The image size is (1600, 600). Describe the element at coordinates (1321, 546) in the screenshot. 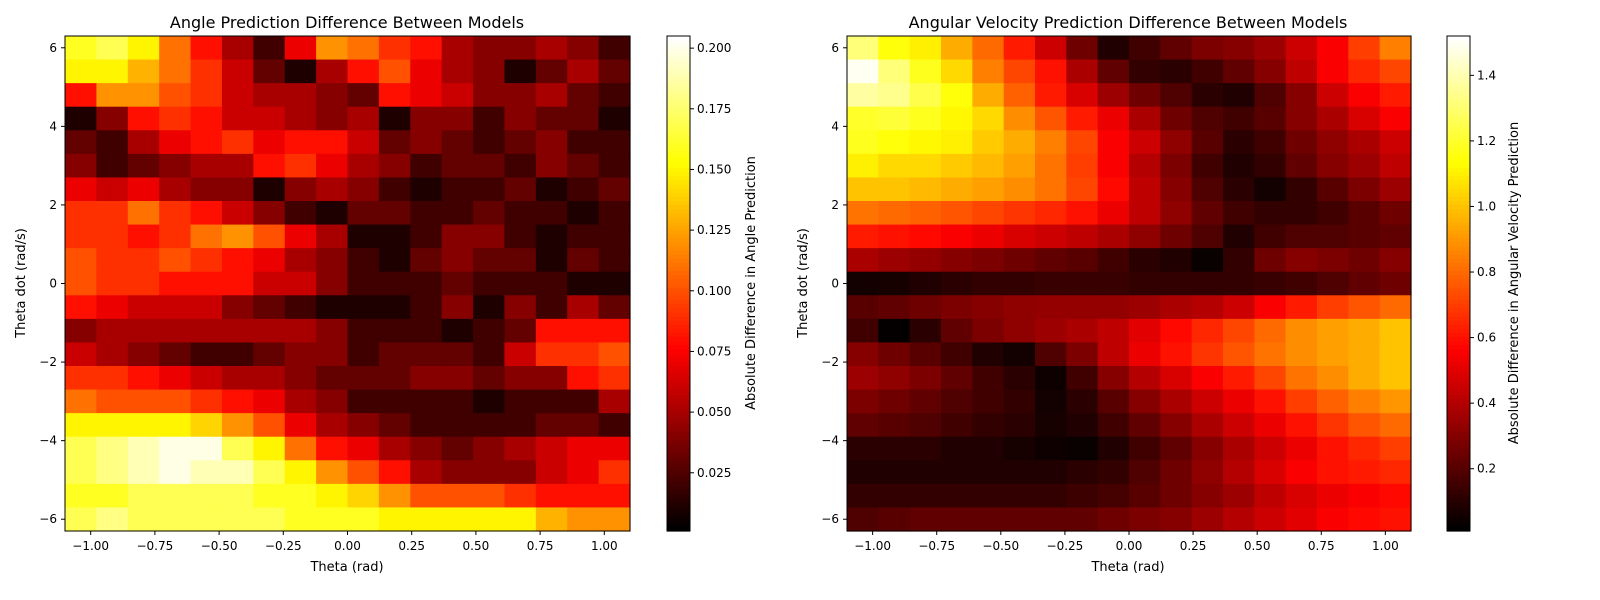

I see `x-tick-label: 0.75` at that location.